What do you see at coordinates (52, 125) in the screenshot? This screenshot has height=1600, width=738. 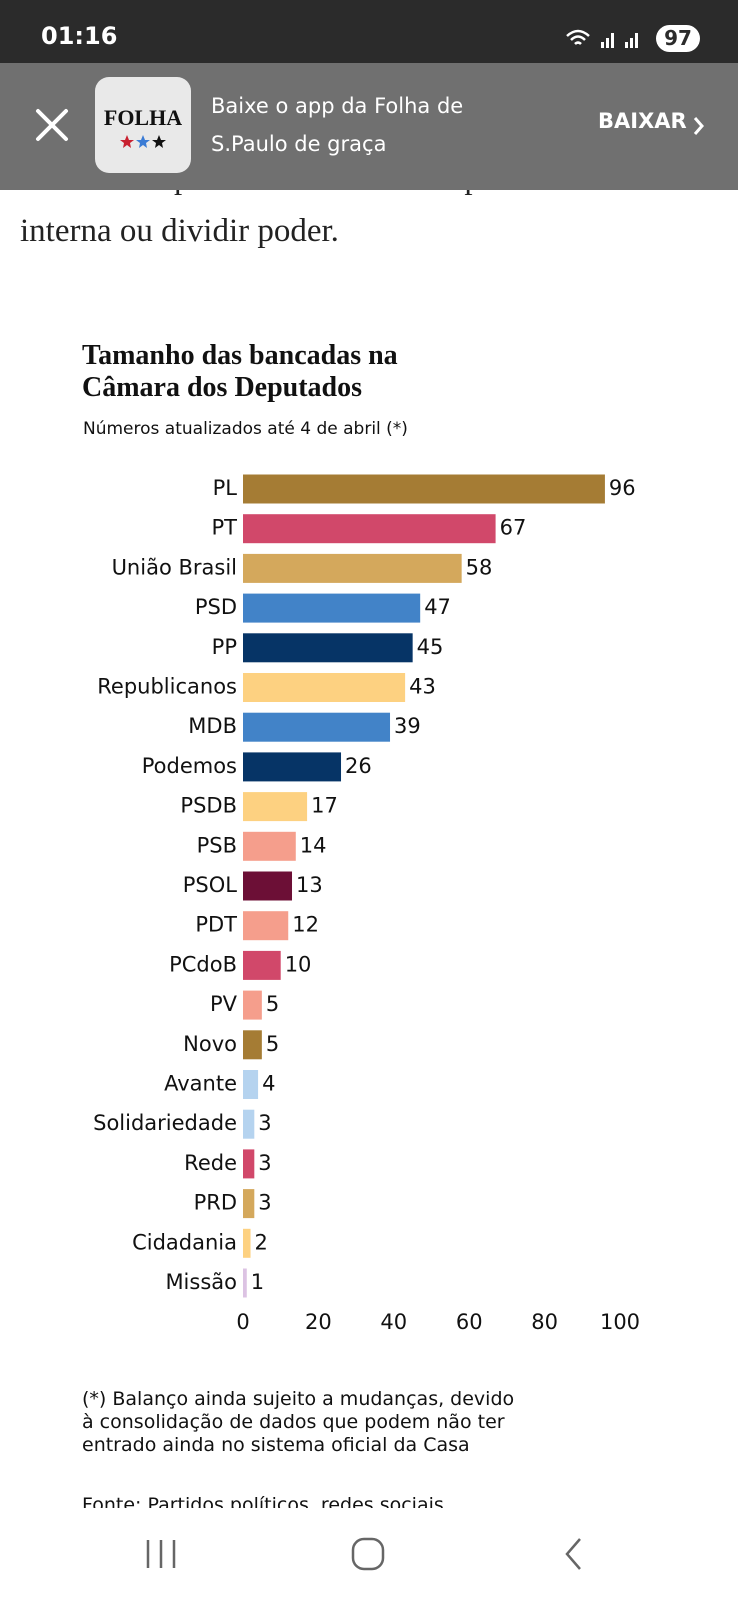 I see `close-button` at bounding box center [52, 125].